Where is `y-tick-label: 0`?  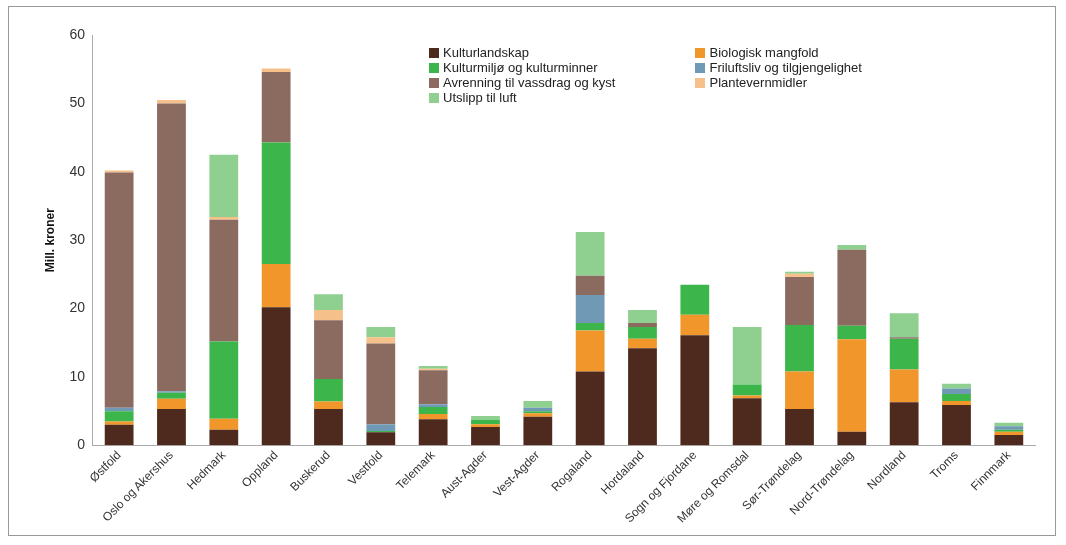 y-tick-label: 0 is located at coordinates (81, 444).